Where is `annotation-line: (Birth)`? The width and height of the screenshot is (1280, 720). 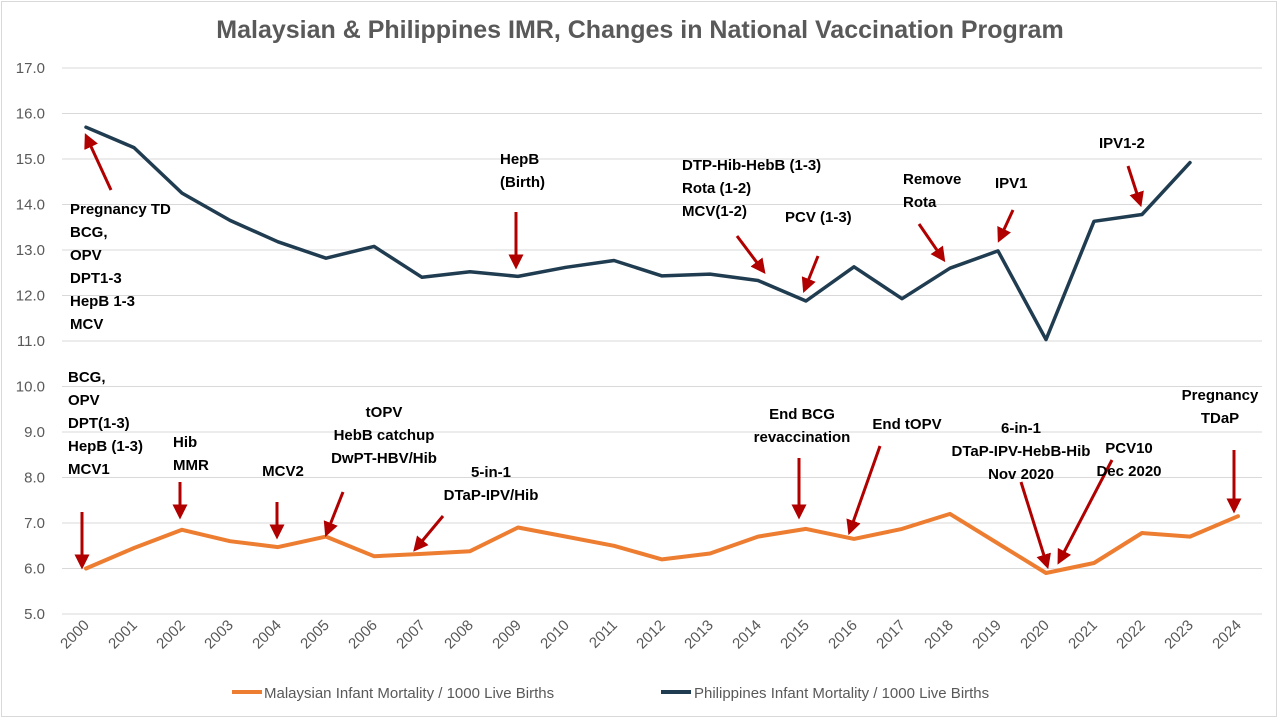
annotation-line: (Birth) is located at coordinates (522, 182).